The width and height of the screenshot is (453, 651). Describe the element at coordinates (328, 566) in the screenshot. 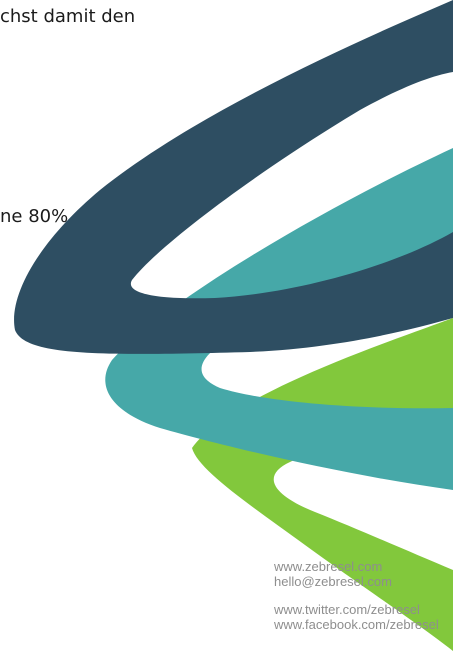

I see `website-link: www.zebresel.com` at that location.